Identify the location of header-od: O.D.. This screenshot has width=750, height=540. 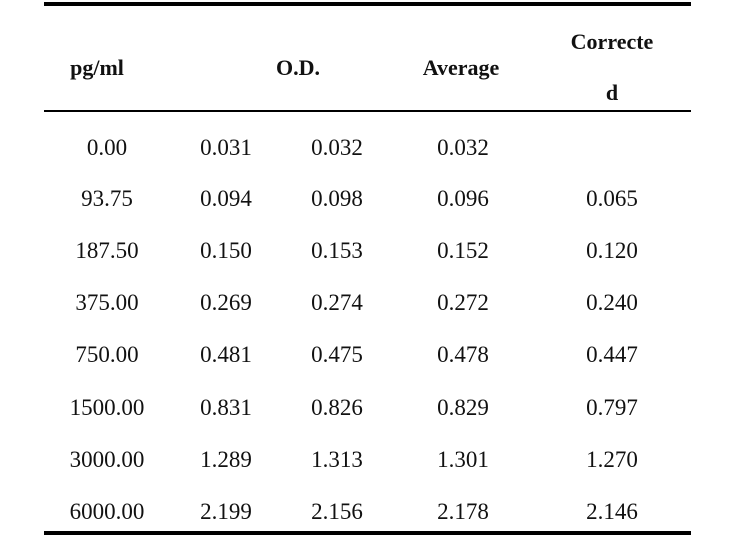
(298, 67).